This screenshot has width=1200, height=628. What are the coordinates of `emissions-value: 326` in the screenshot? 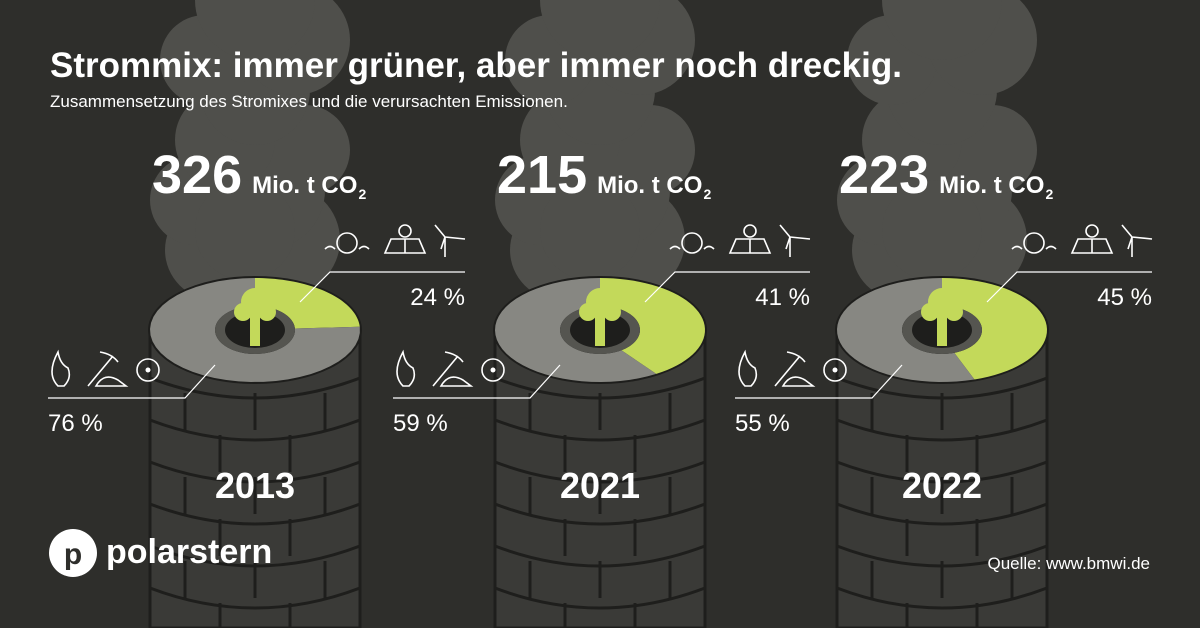 It's located at (197, 175).